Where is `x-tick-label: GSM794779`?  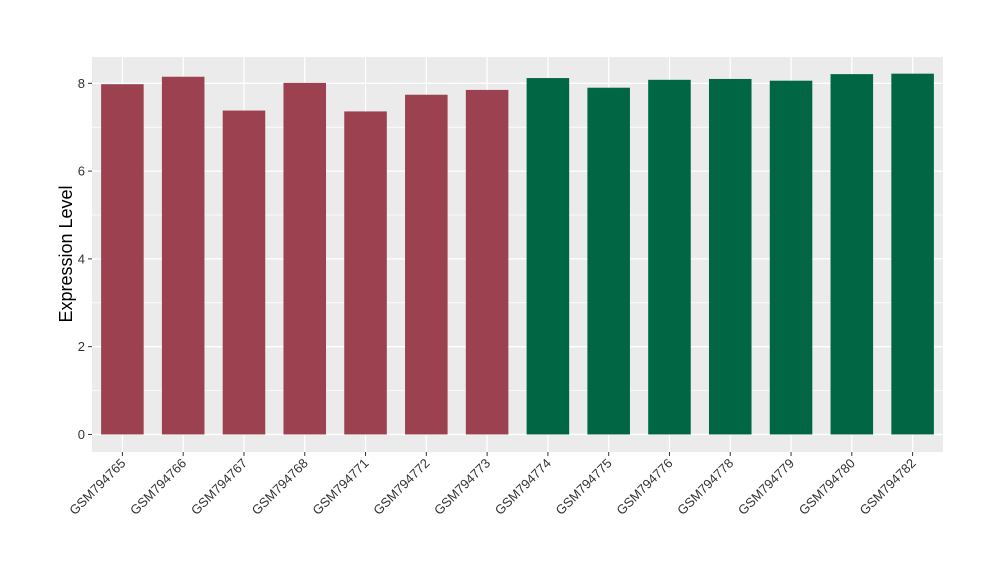
x-tick-label: GSM794779 is located at coordinates (766, 487).